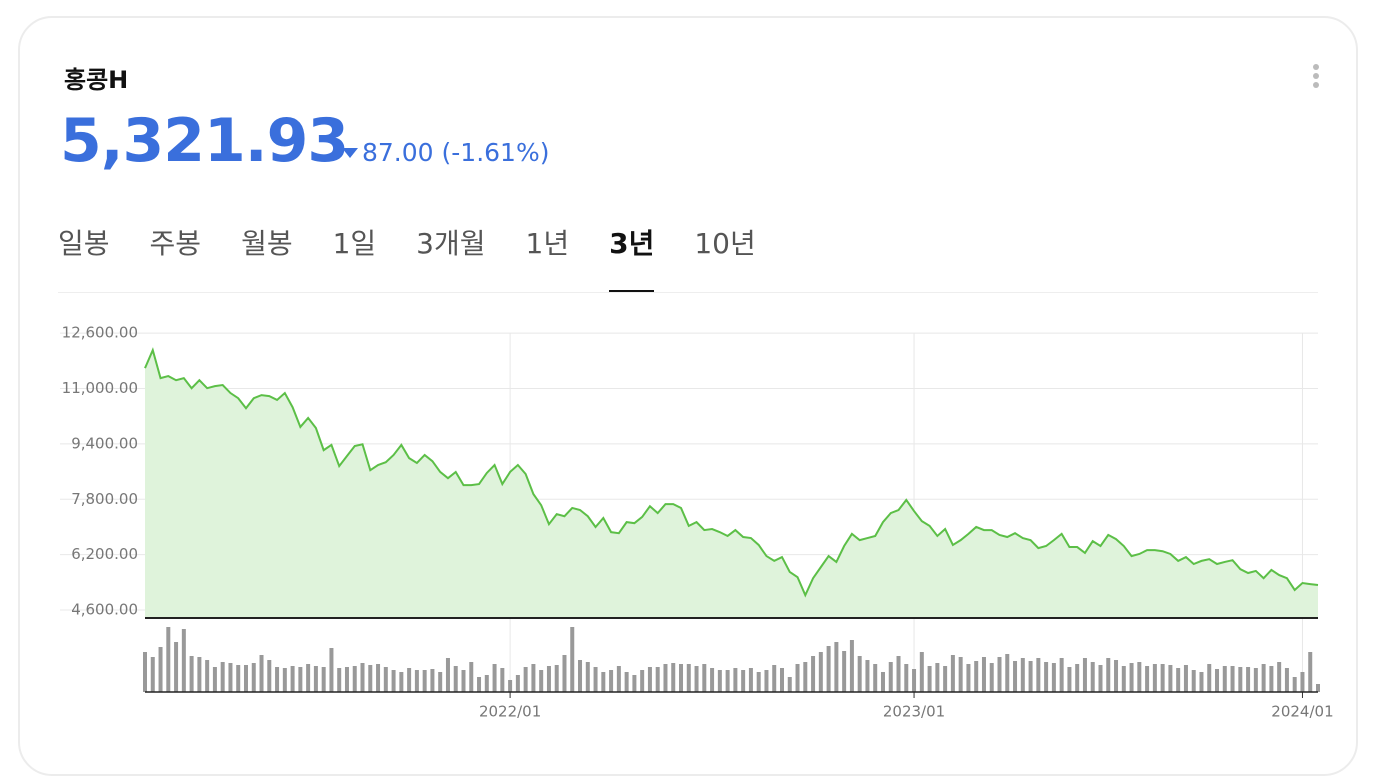  What do you see at coordinates (84, 243) in the screenshot?
I see `period-tab: 일봉` at bounding box center [84, 243].